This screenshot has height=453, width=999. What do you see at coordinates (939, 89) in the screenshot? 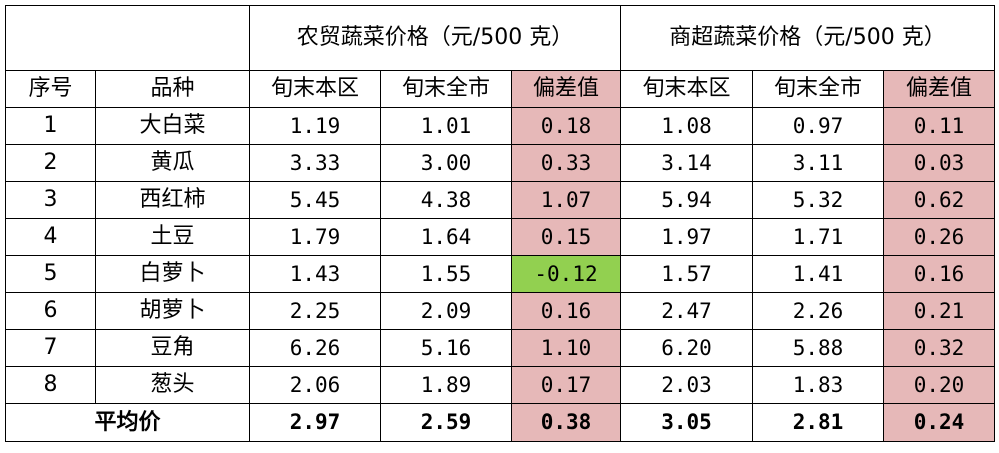
I see `col-header-super-deviation: 偏差值` at bounding box center [939, 89].